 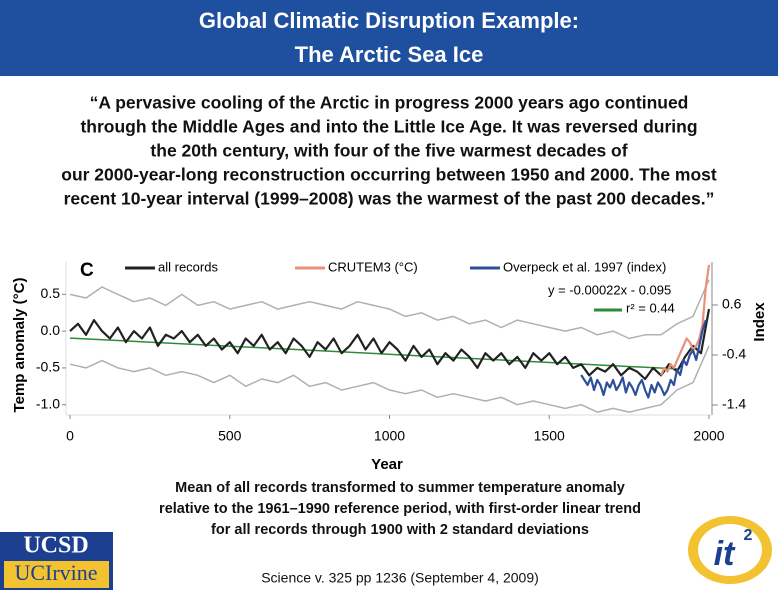 I want to click on x-tick-label: 1000, so click(x=389, y=436).